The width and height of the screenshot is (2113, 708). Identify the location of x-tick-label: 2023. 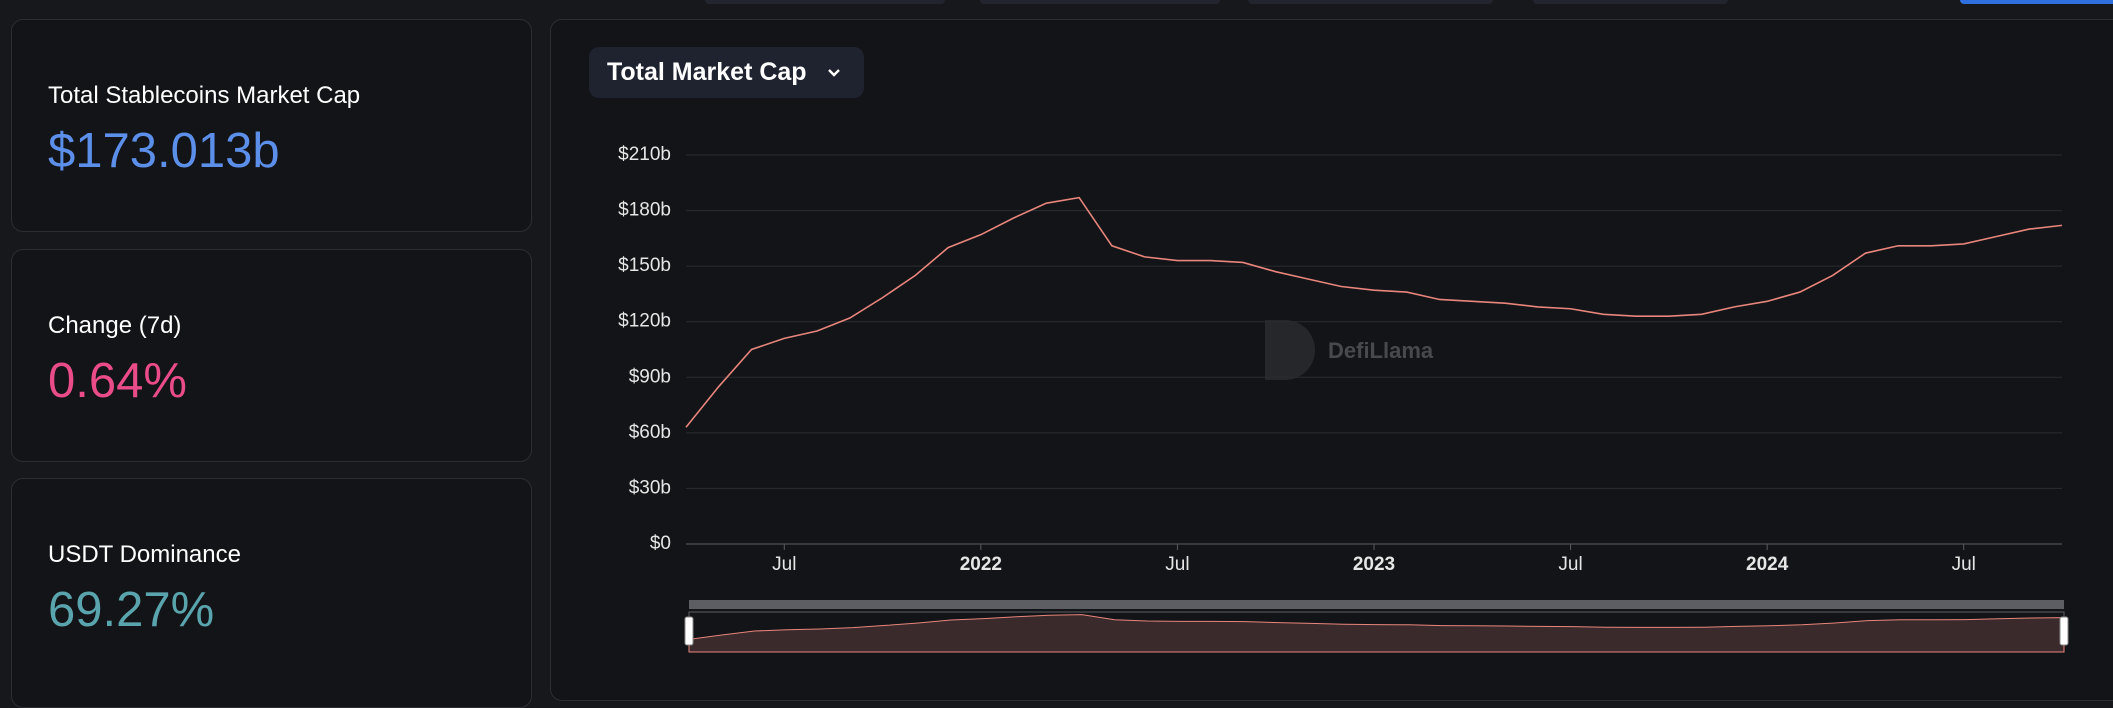
(1374, 564).